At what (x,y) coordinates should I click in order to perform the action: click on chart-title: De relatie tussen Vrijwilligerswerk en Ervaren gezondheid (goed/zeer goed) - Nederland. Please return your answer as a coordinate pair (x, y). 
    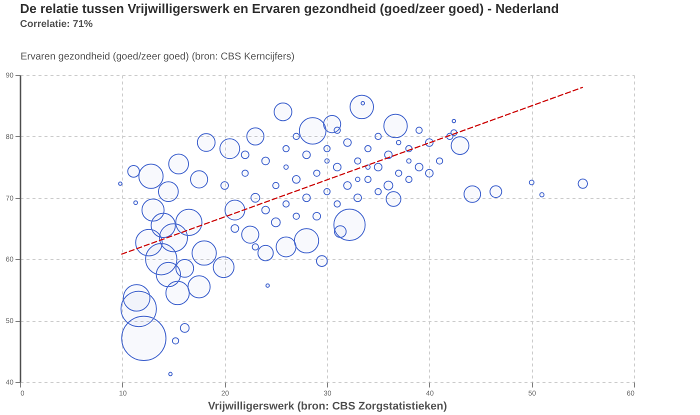
    Looking at the image, I should click on (289, 8).